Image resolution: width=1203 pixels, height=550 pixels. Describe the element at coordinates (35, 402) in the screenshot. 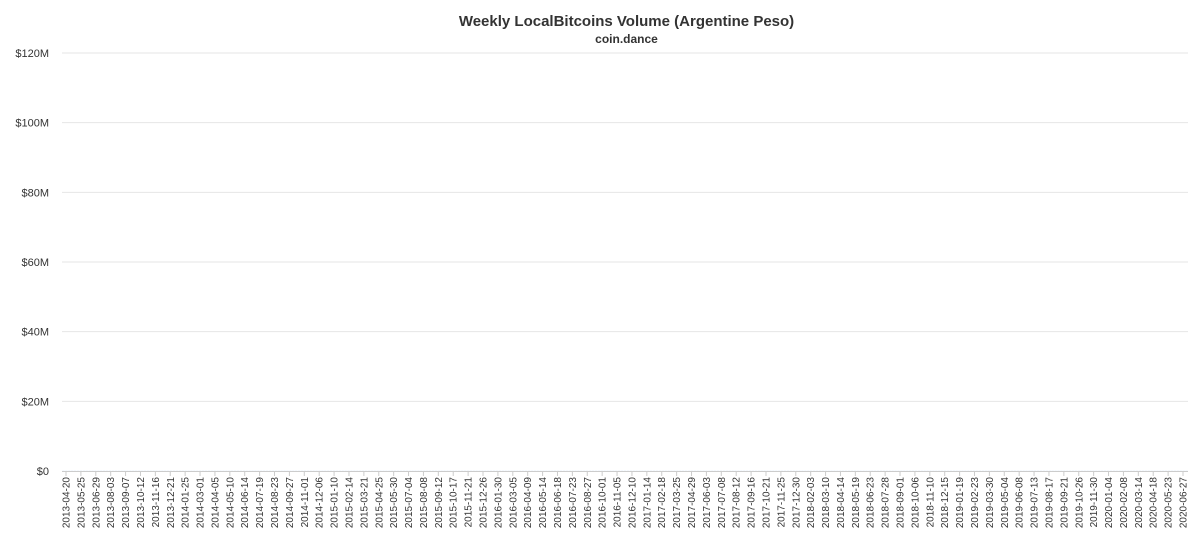

I see `y-tick-label: $20M` at that location.